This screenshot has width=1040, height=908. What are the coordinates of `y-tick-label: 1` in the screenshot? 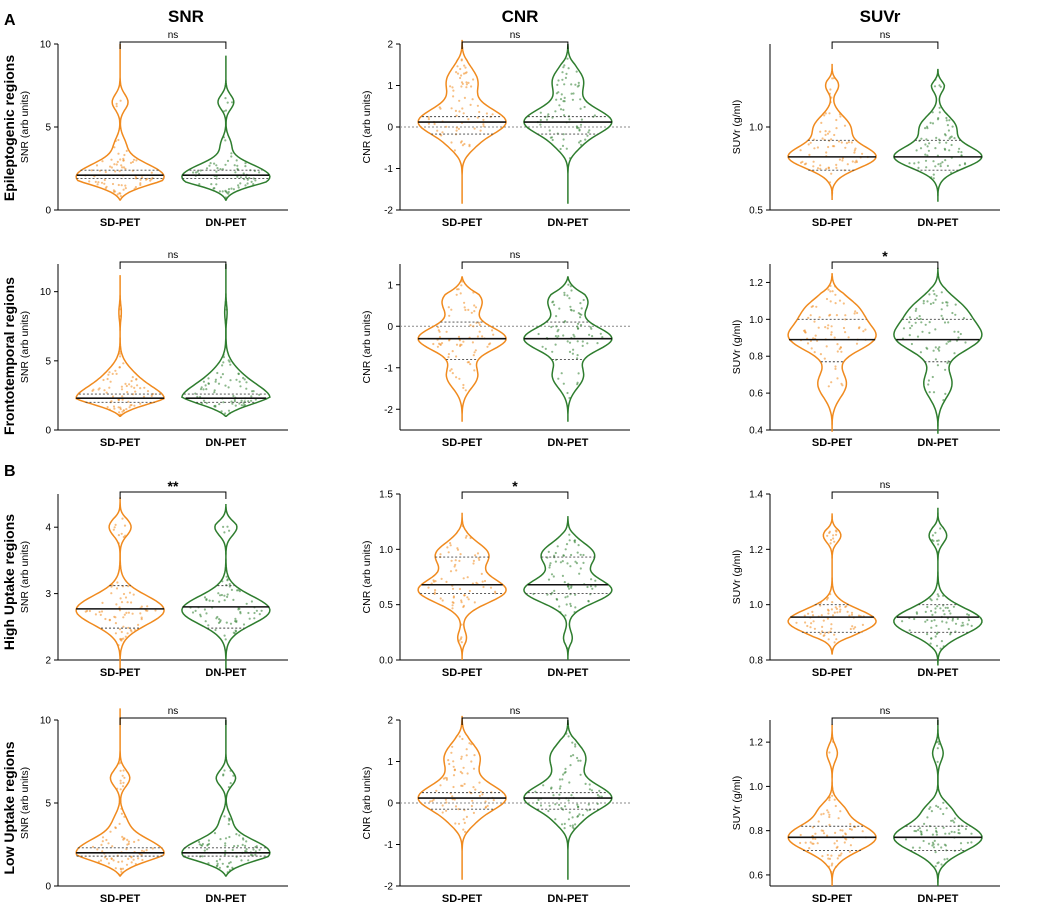 It's located at (390, 86).